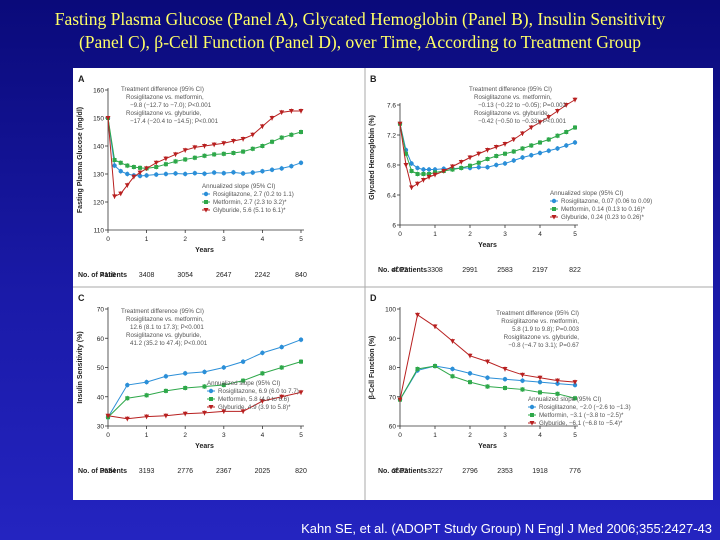  Describe the element at coordinates (99, 231) in the screenshot. I see `y-tick-label: 110` at that location.